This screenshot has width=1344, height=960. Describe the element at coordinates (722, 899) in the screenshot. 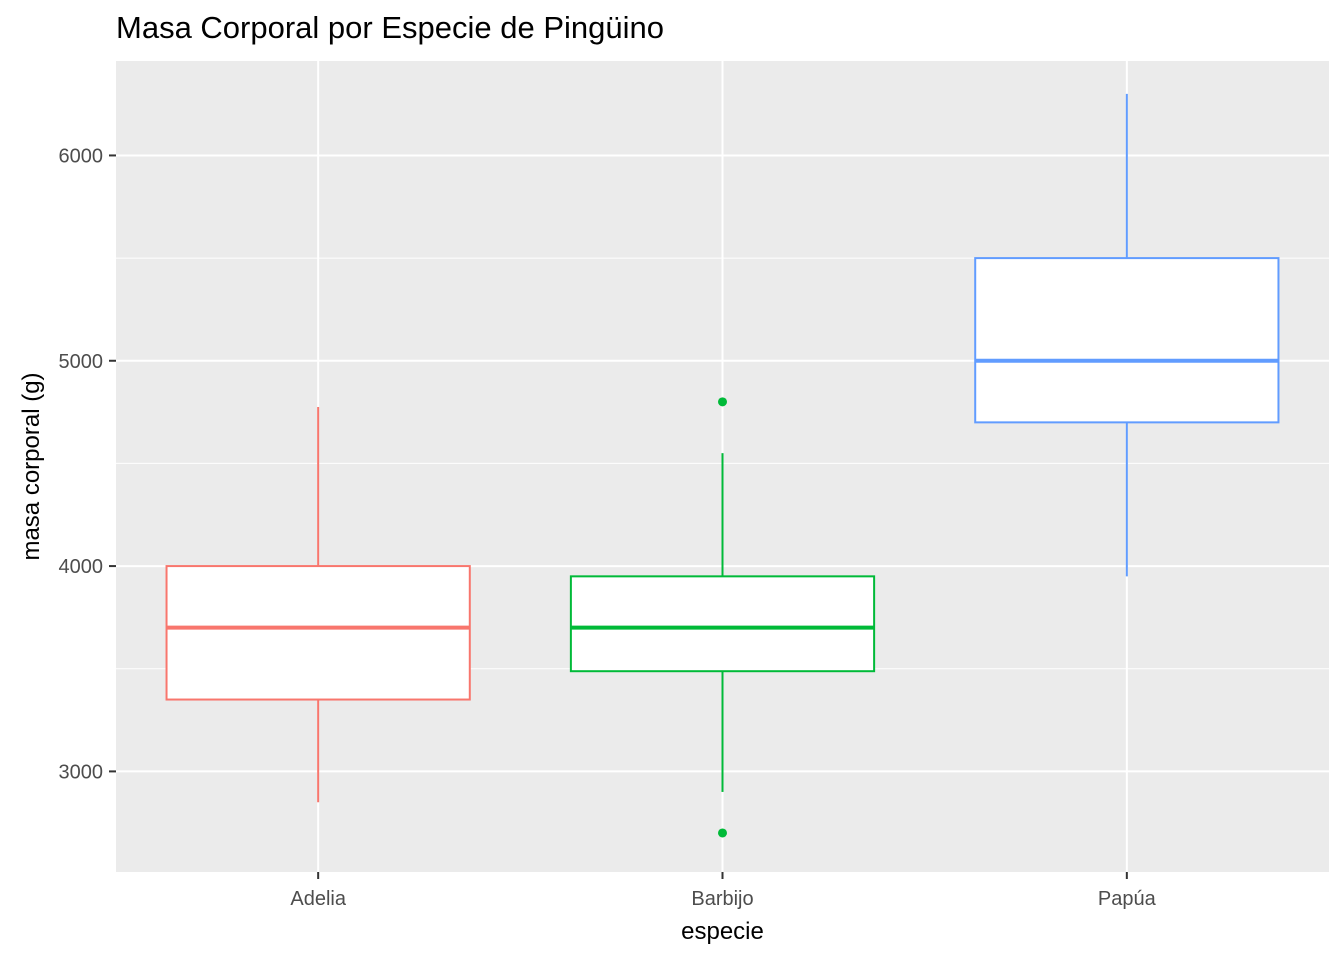

I see `x-tick-label: Barbijo` at that location.